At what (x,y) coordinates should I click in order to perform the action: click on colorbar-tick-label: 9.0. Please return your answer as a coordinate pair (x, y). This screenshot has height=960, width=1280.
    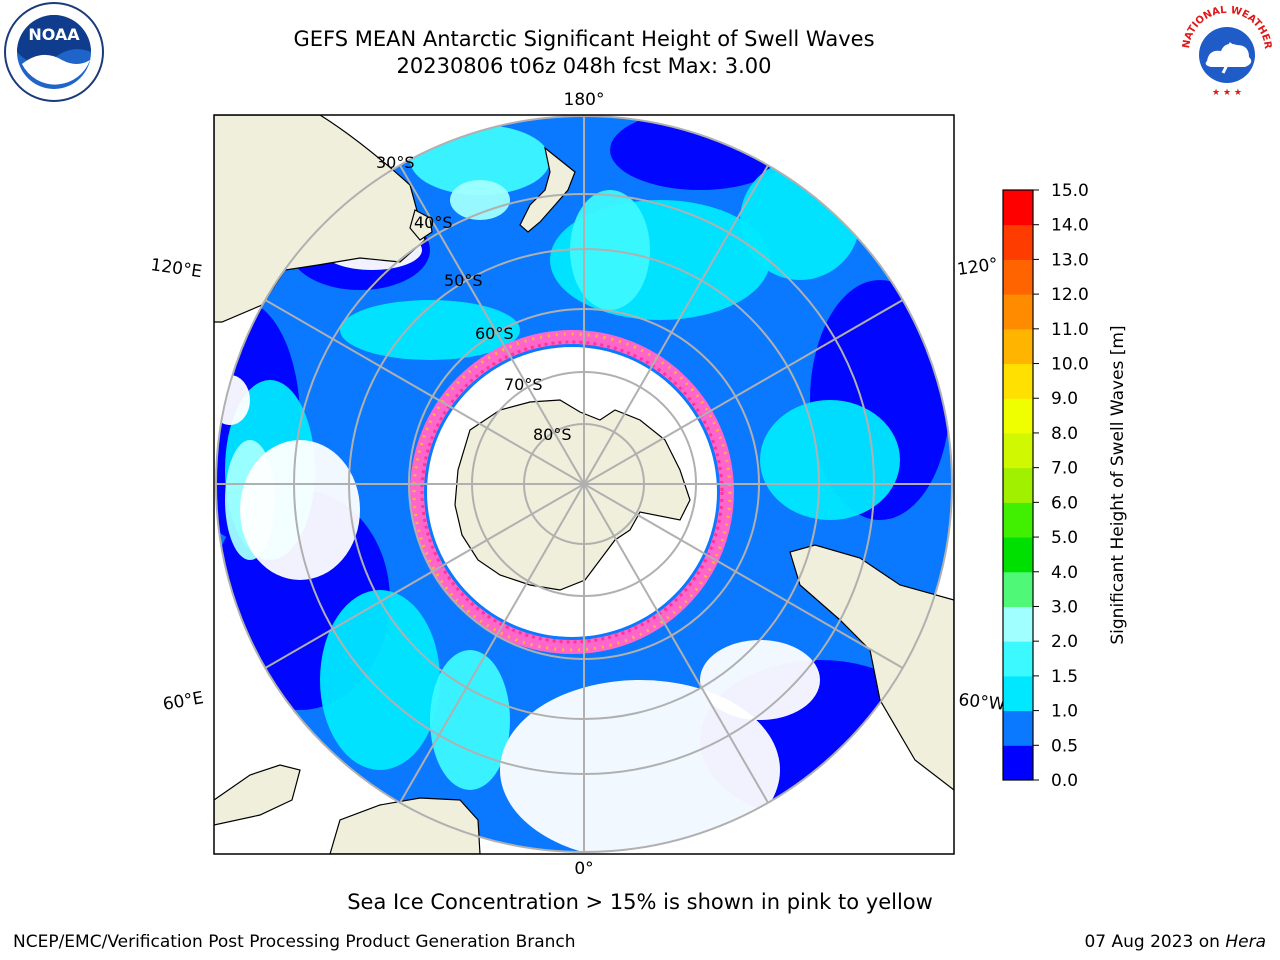
    Looking at the image, I should click on (1064, 399).